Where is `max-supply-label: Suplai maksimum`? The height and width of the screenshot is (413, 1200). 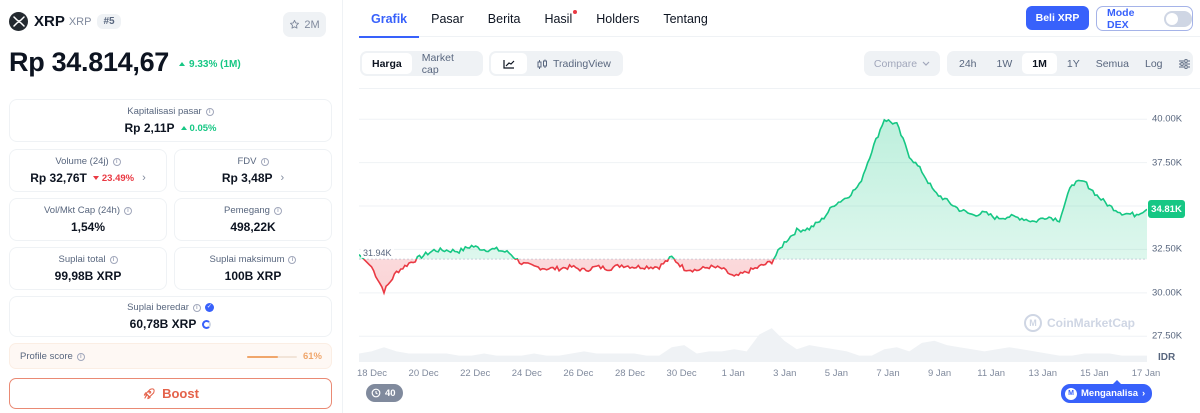
max-supply-label: Suplai maksimum is located at coordinates (247, 259).